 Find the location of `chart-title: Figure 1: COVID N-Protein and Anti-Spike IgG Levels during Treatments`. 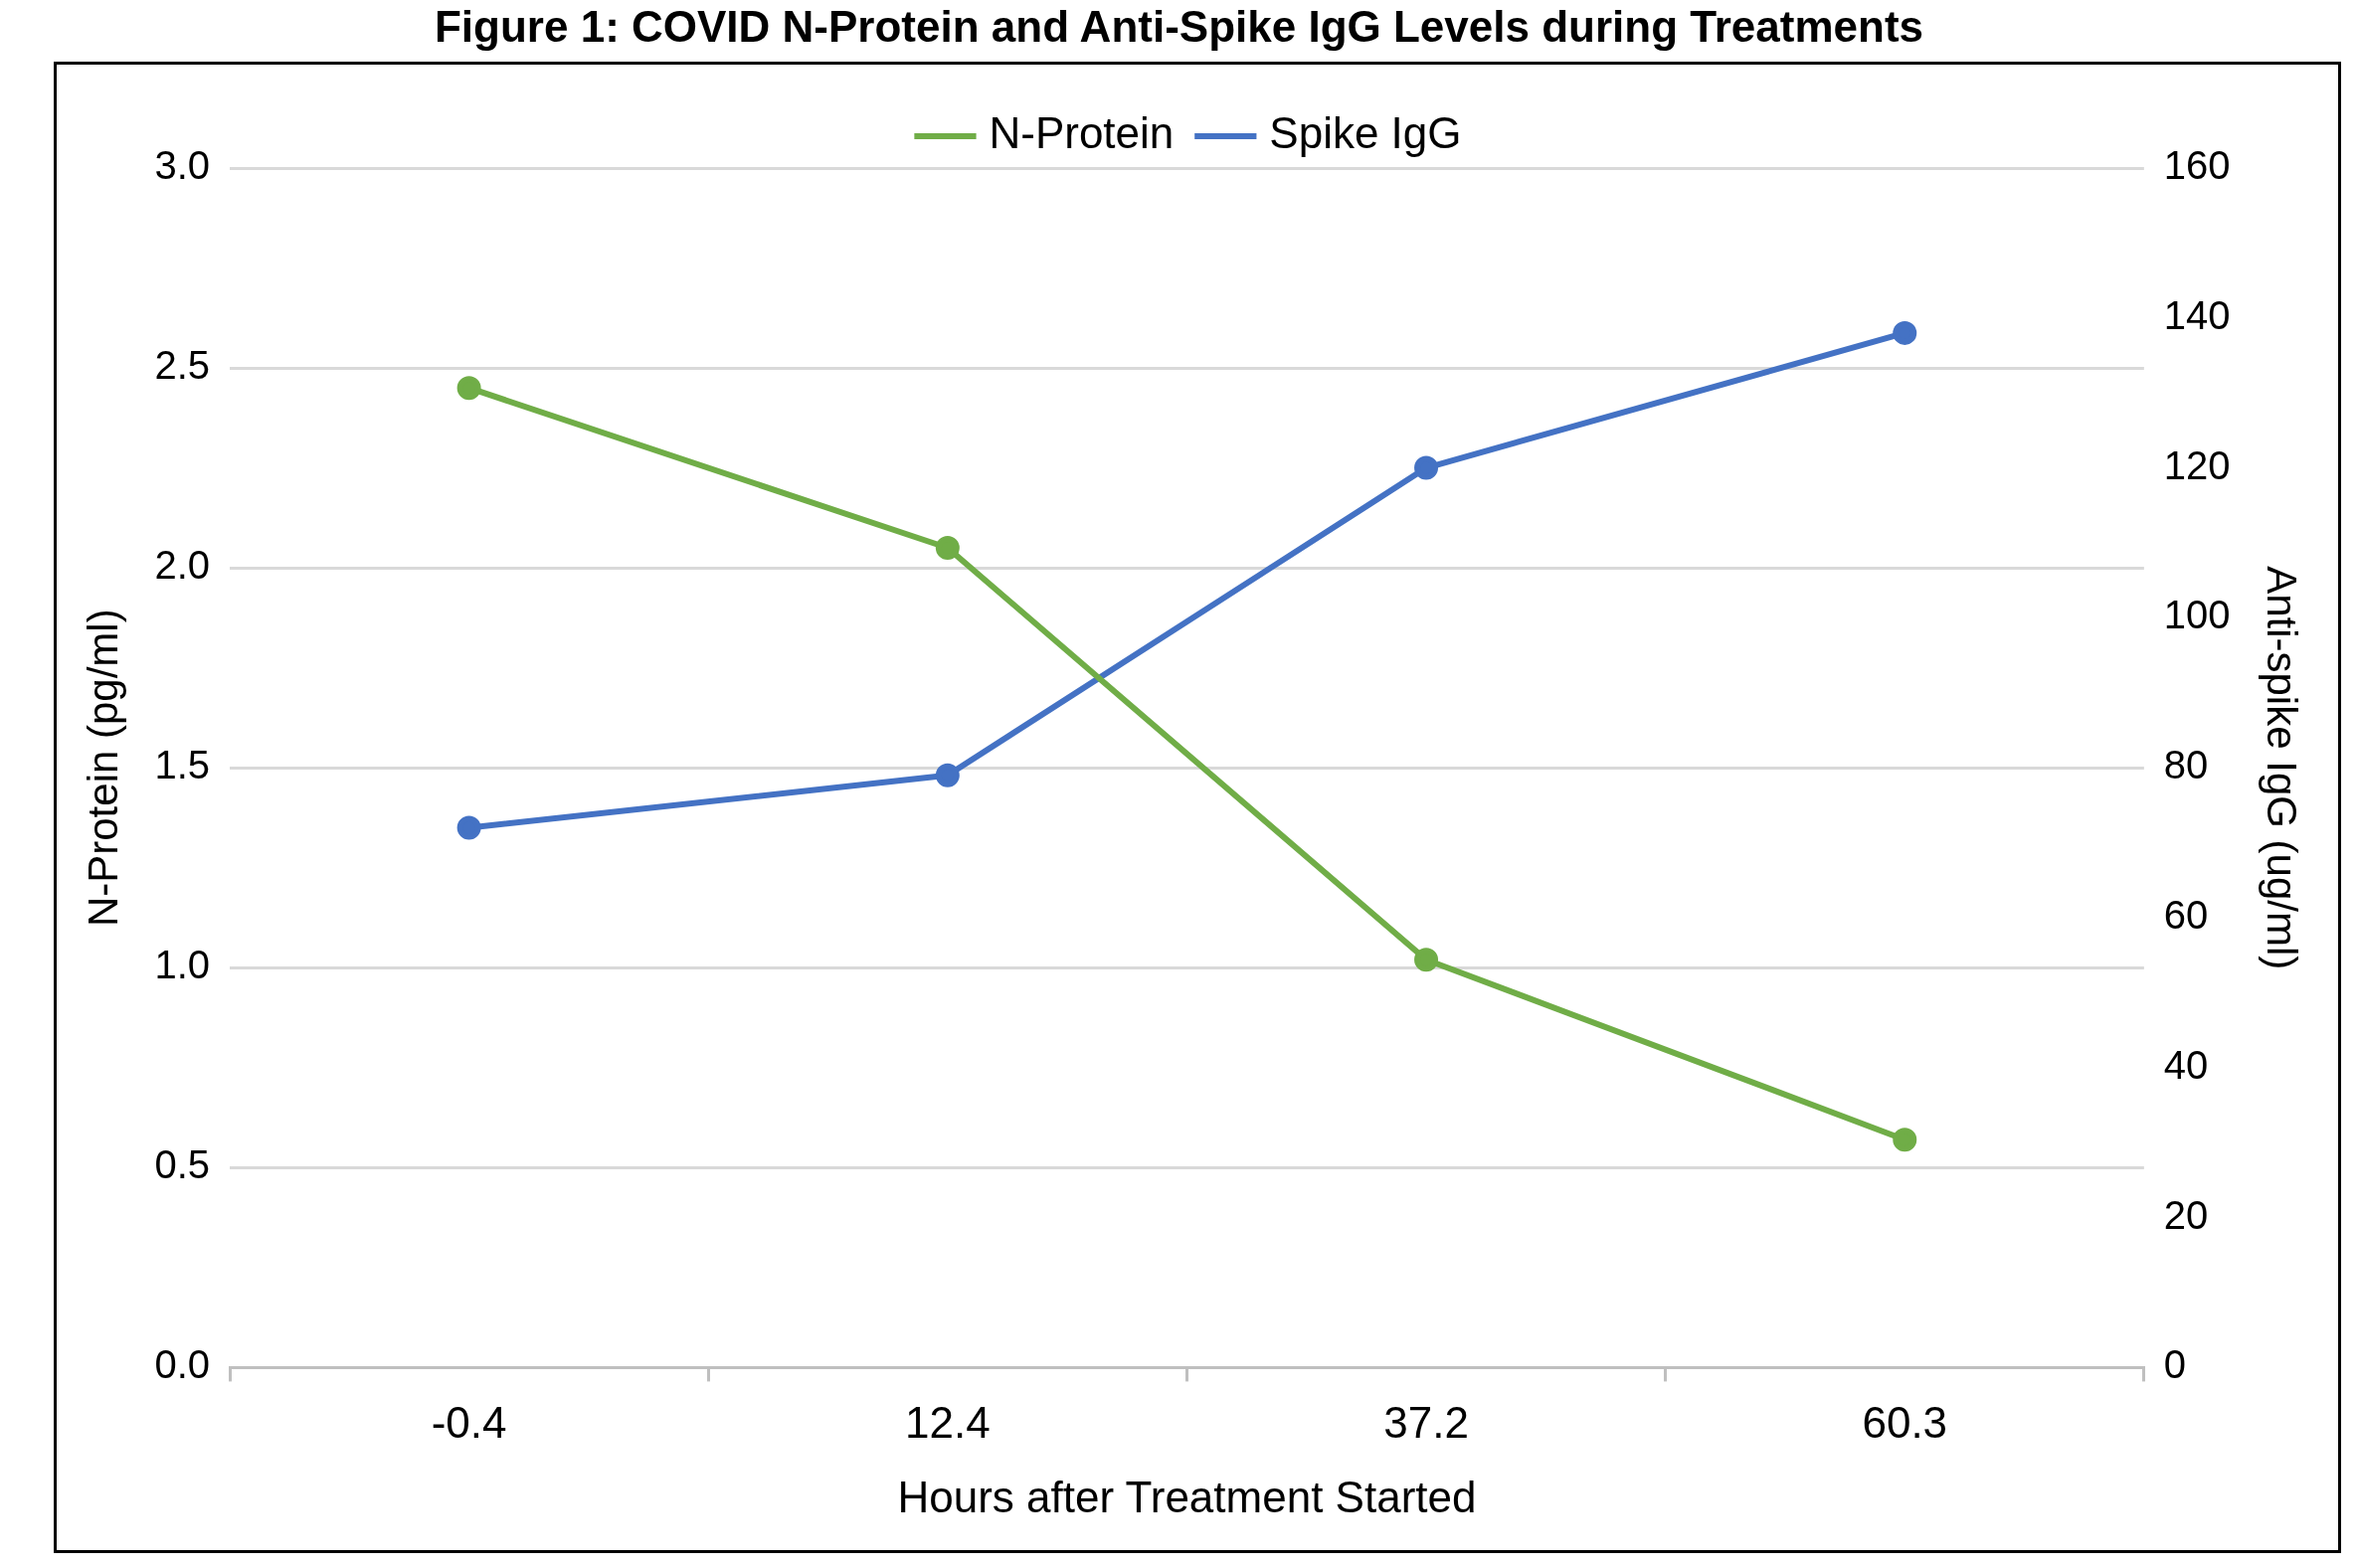

chart-title: Figure 1: COVID N-Protein and Anti-Spike IgG Levels during Treatments is located at coordinates (1179, 27).